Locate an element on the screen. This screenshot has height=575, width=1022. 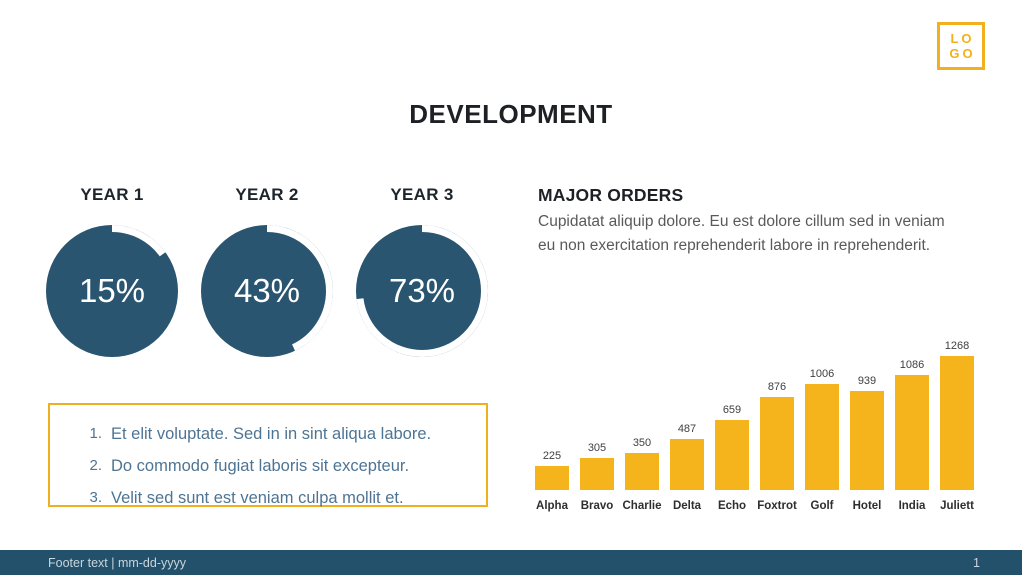
bar-value-label: 1086 is located at coordinates (912, 365).